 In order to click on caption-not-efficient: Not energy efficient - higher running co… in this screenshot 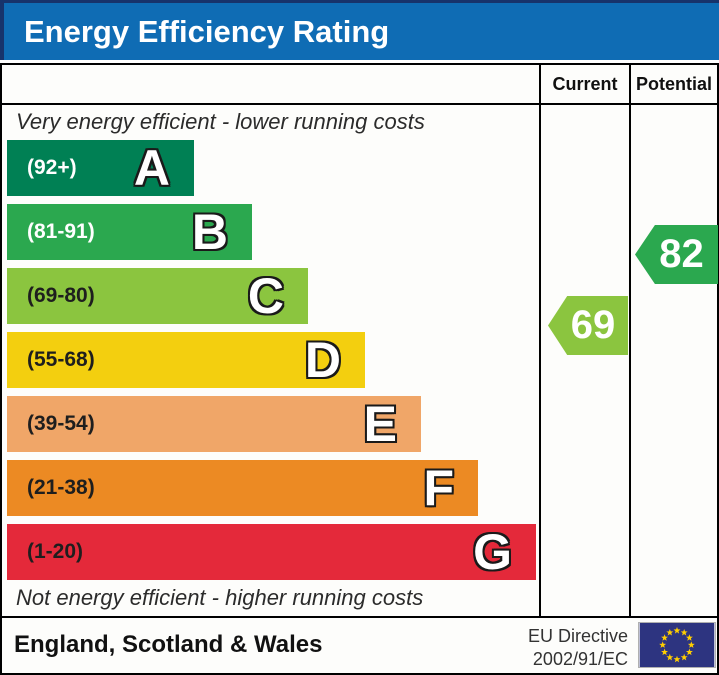, I will do `click(220, 597)`.